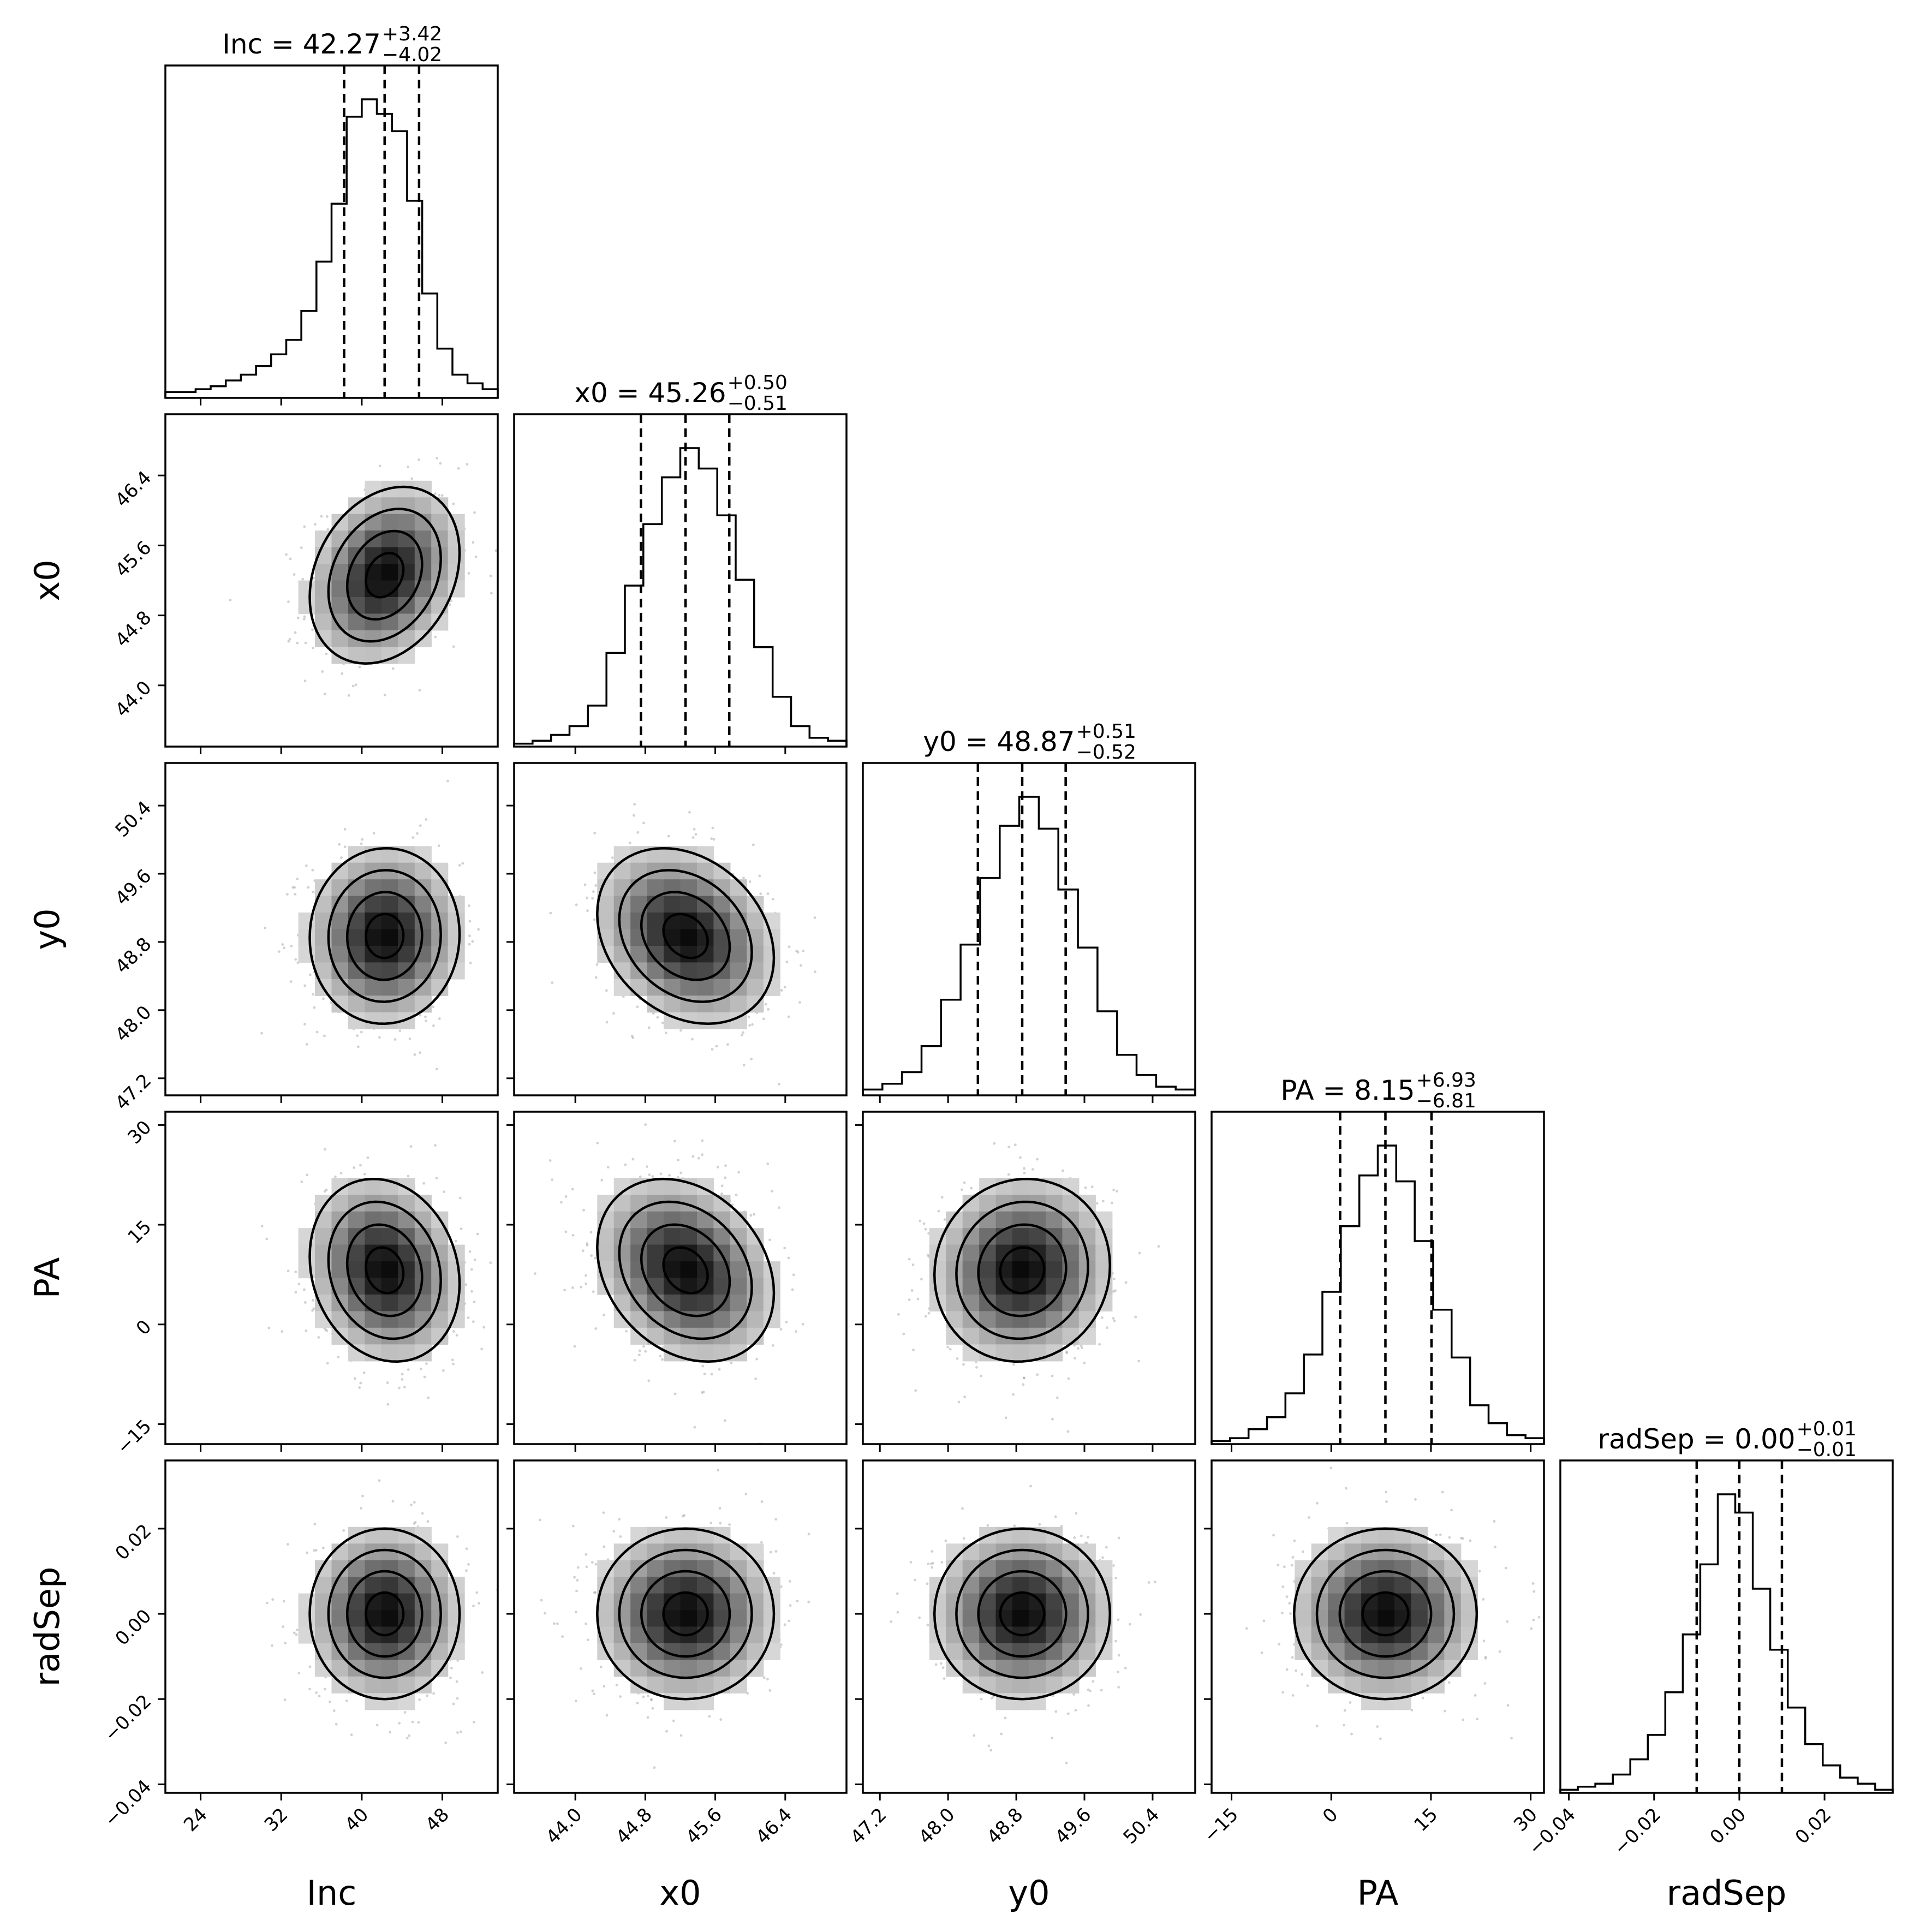 This screenshot has height=1932, width=1932. I want to click on x-tick-label-radSep: 0.00, so click(1728, 1826).